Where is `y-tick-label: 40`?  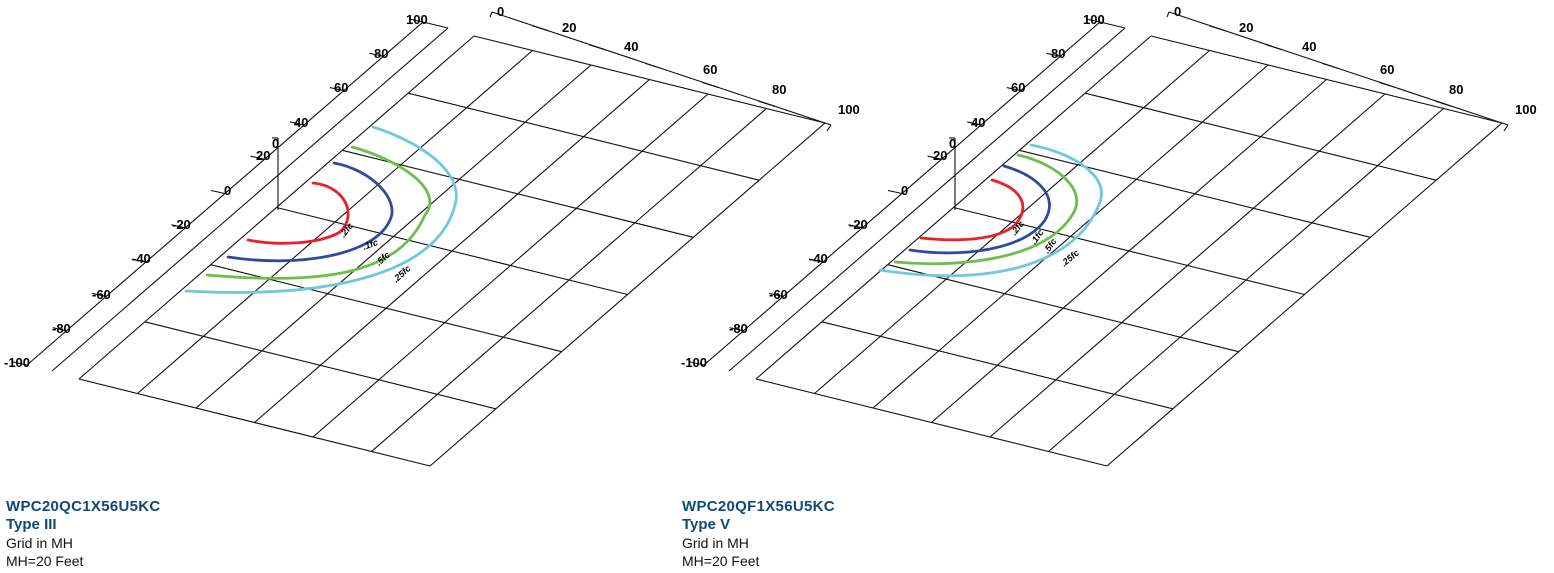 y-tick-label: 40 is located at coordinates (301, 122).